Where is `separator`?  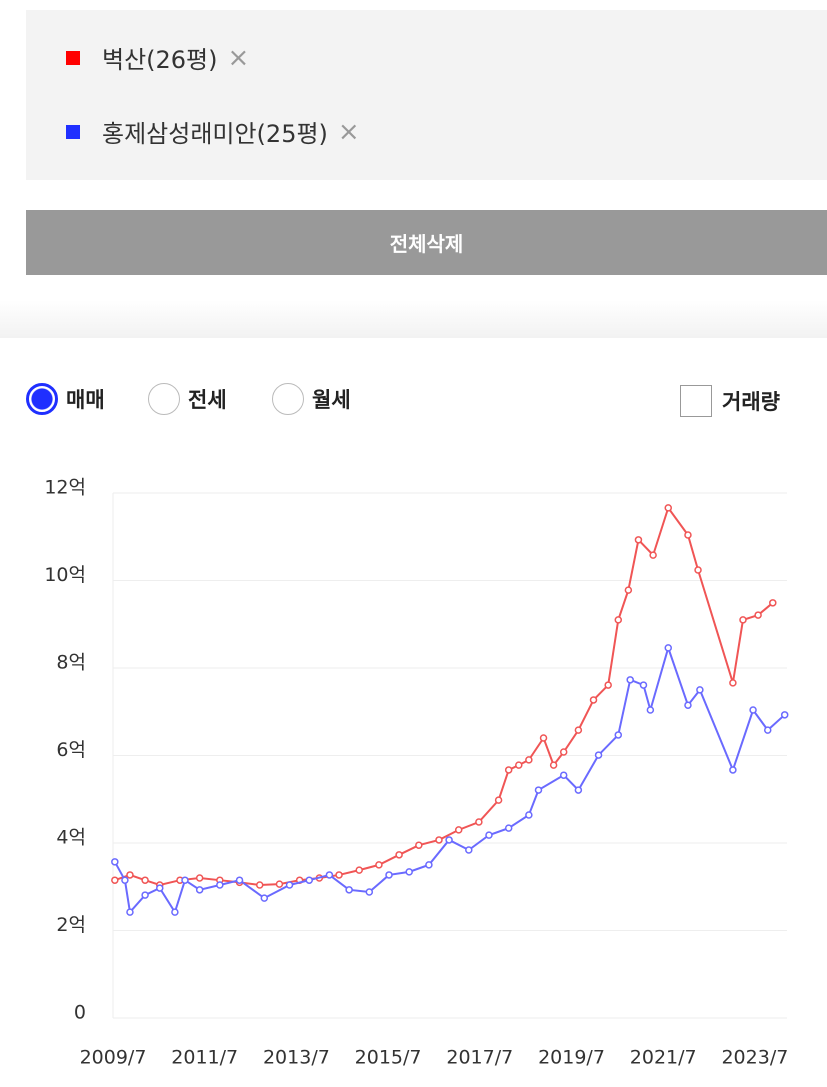
separator is located at coordinates (413, 319).